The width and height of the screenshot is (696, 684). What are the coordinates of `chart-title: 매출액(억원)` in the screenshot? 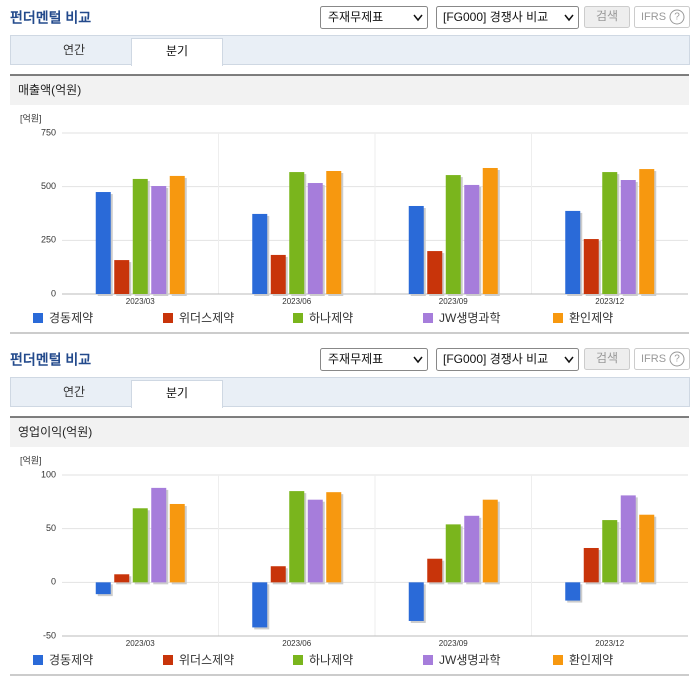 It's located at (49, 90).